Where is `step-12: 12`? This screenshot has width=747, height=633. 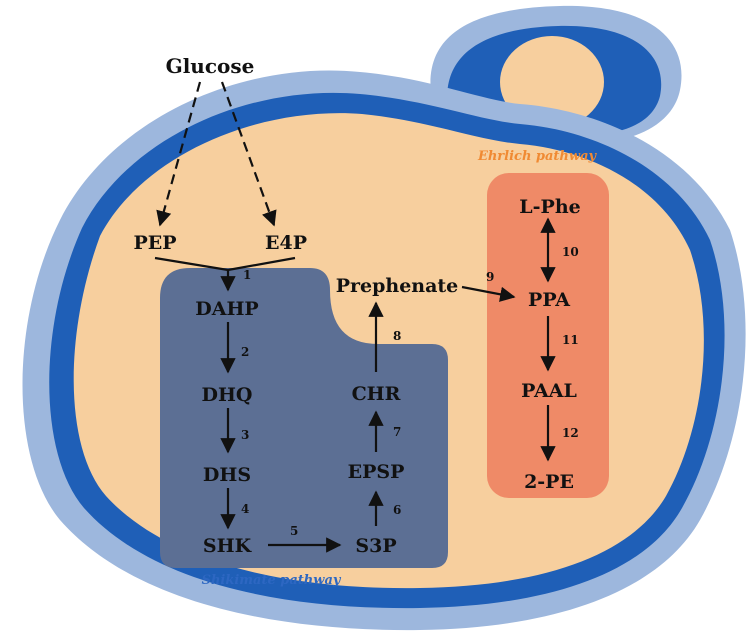
step-12: 12 is located at coordinates (570, 433).